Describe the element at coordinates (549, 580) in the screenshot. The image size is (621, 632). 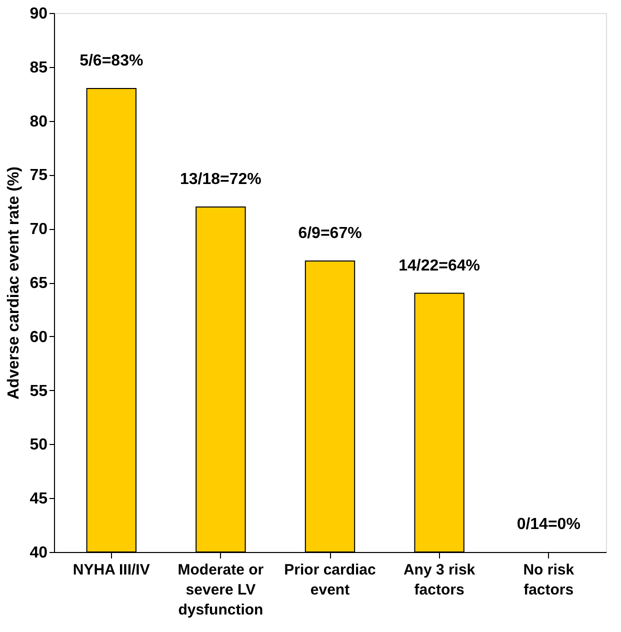
I see `x-tick-label: No risk factors` at that location.